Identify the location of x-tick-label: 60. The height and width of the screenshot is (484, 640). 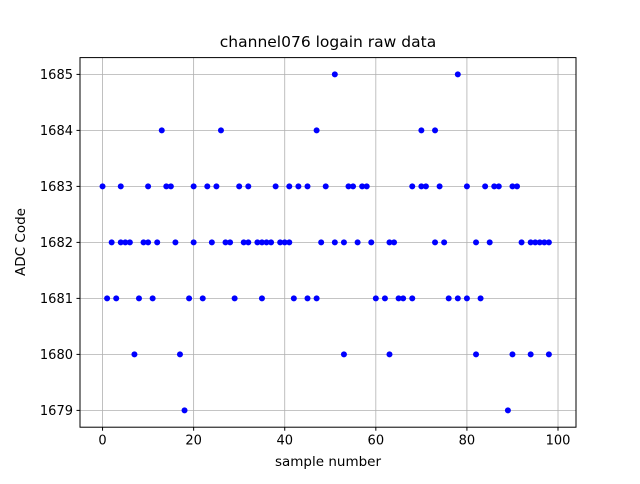
(376, 441).